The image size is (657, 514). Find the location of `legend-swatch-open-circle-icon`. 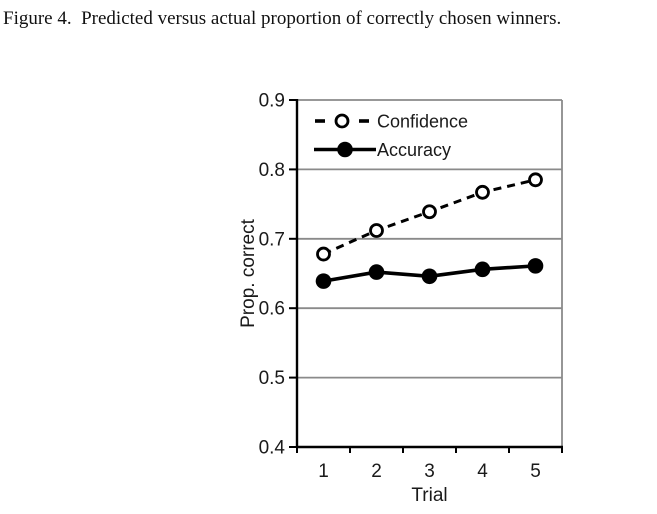

legend-swatch-open-circle-icon is located at coordinates (342, 121).